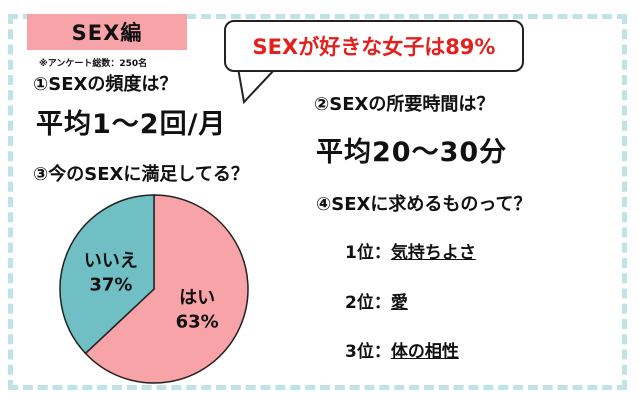  I want to click on q1-answer: 平均1～2回/月, so click(131, 124).